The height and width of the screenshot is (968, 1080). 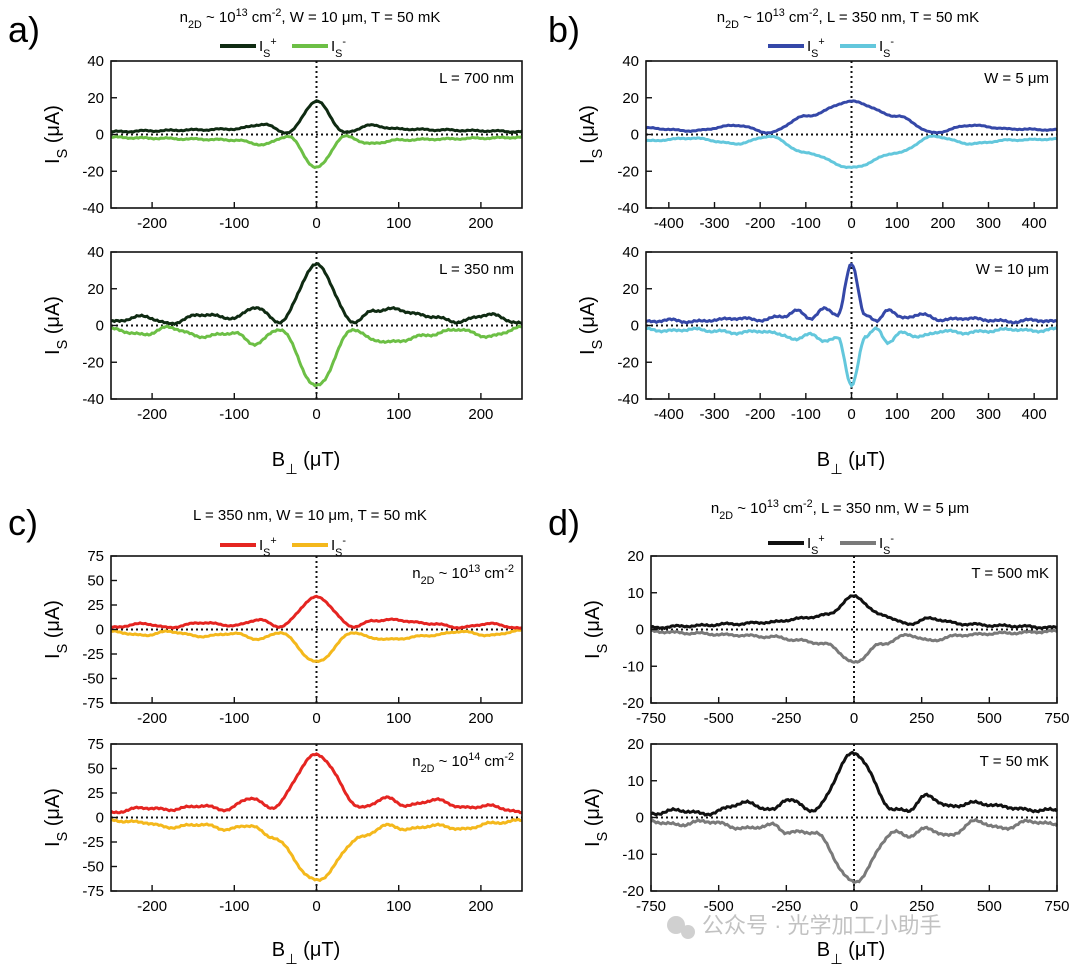 What do you see at coordinates (1016, 78) in the screenshot?
I see `subplot-annotation: W = 5 μm` at bounding box center [1016, 78].